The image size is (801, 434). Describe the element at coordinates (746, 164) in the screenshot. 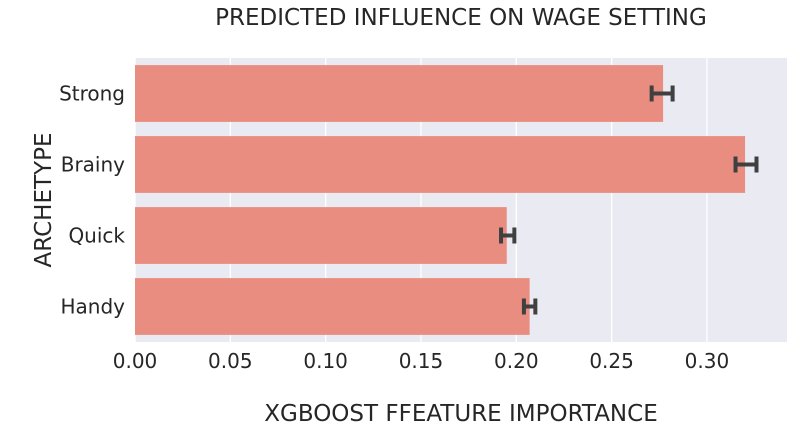

I see `error-bar-brainy` at that location.